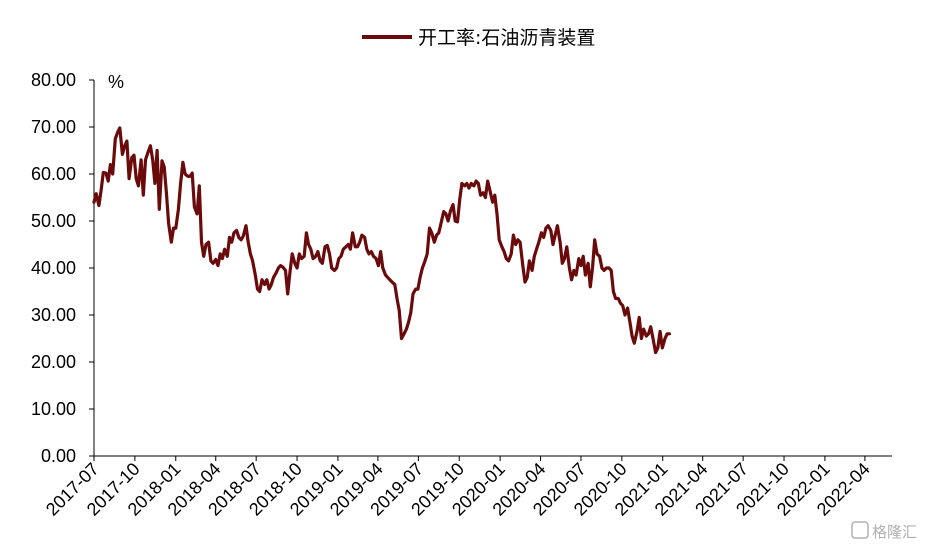 Image resolution: width=928 pixels, height=549 pixels. What do you see at coordinates (53, 174) in the screenshot?
I see `y-tick-label: 60.00` at bounding box center [53, 174].